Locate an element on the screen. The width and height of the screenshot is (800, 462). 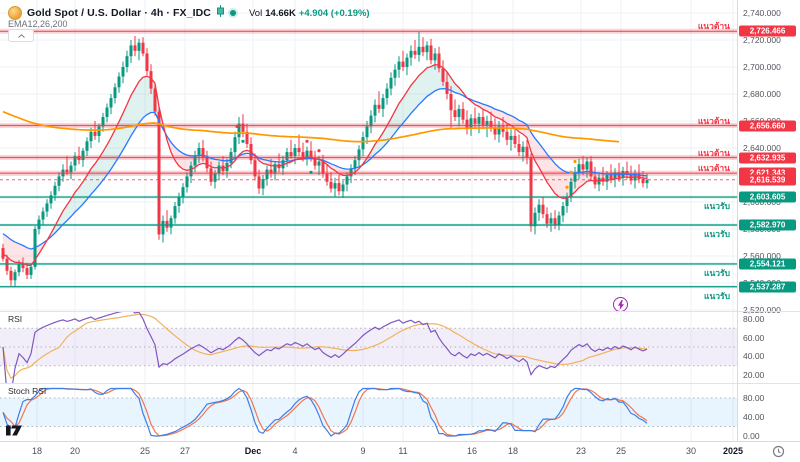
stoch-d-line is located at coordinates (325, 412).